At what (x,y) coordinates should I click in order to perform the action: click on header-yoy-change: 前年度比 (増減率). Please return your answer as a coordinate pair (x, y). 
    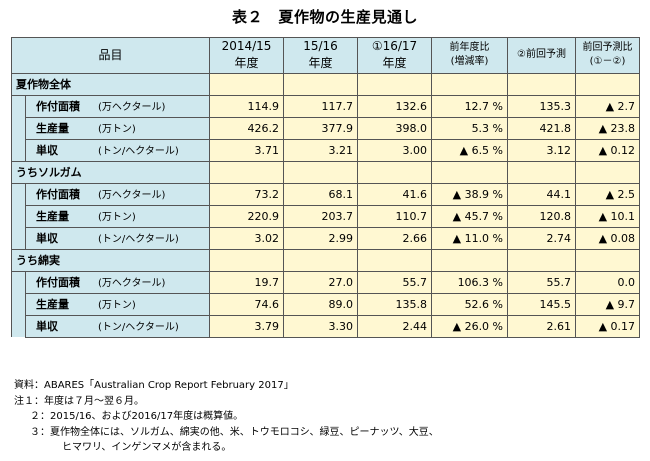
    Looking at the image, I should click on (470, 55).